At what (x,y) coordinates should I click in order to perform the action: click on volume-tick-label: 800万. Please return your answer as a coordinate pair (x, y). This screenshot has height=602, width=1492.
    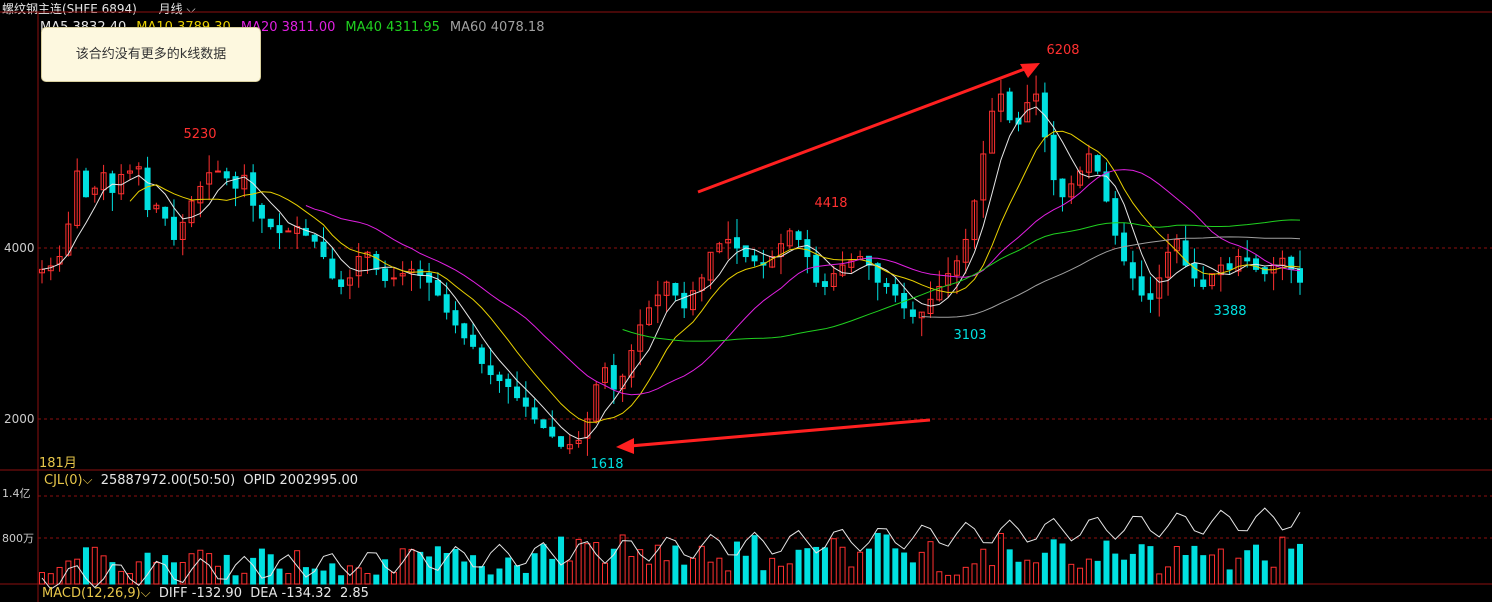
    Looking at the image, I should click on (18, 538).